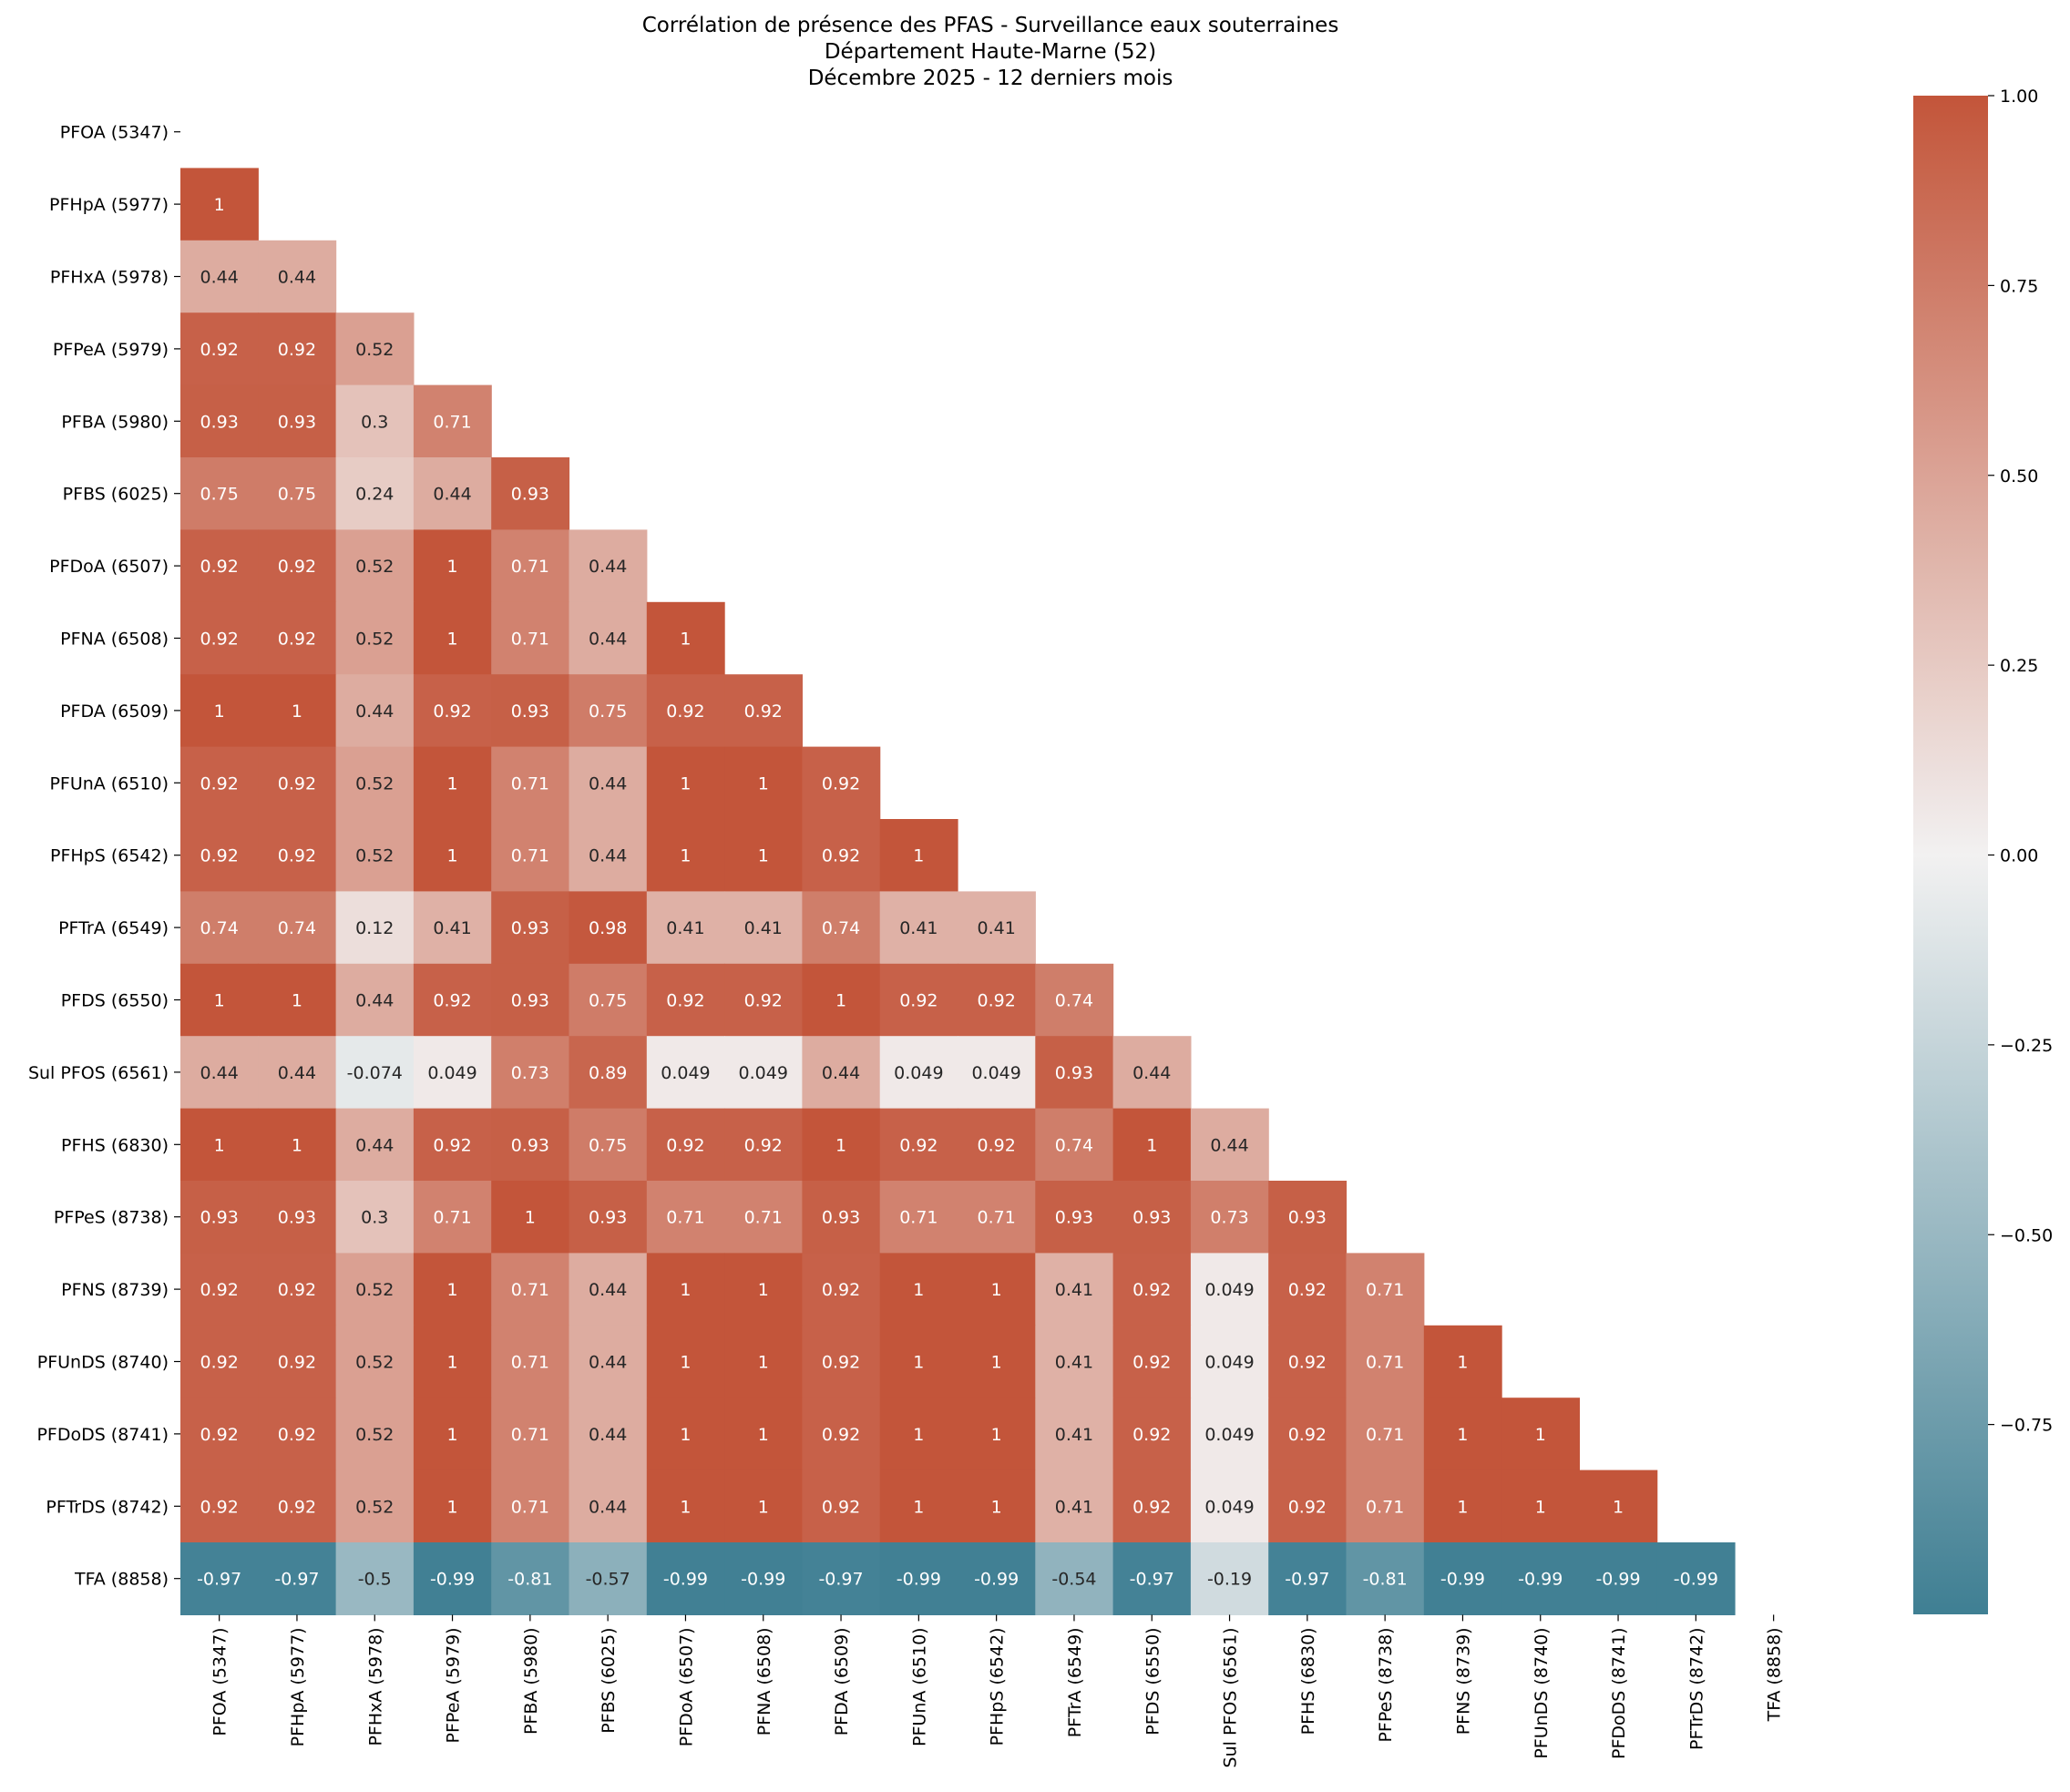 The height and width of the screenshot is (1792, 2070). Describe the element at coordinates (2019, 286) in the screenshot. I see `colorbar-tick-label: 0.75` at that location.